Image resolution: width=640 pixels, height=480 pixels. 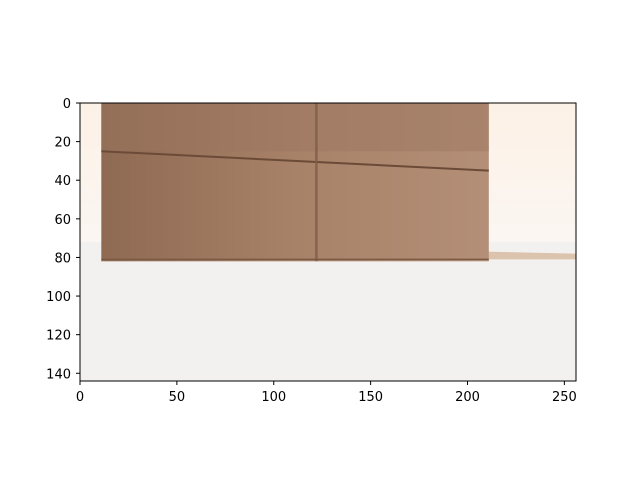 I want to click on box-seam-horizontal, so click(x=295, y=161).